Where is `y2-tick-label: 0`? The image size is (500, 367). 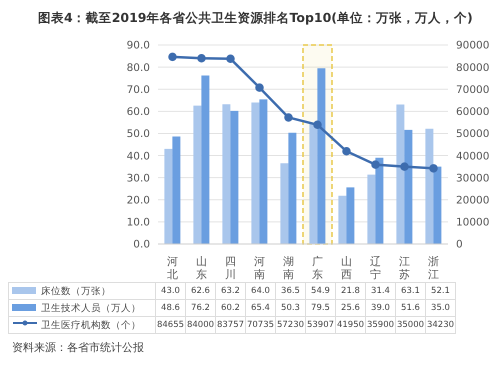 y2-tick-label: 0 is located at coordinates (459, 244).